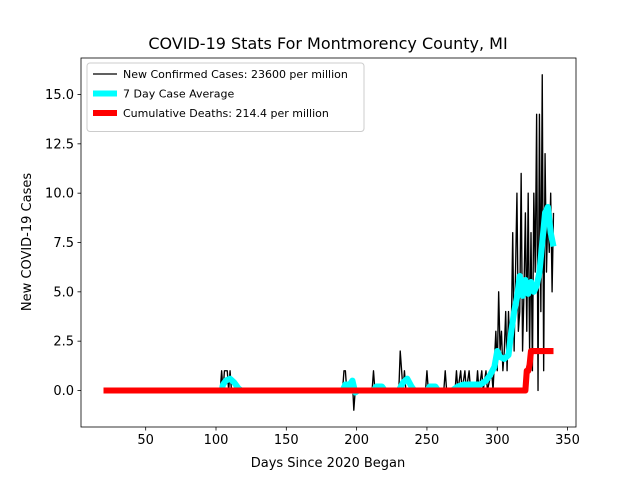 This screenshot has height=484, width=640. Describe the element at coordinates (216, 440) in the screenshot. I see `x-tick-label: 100` at that location.